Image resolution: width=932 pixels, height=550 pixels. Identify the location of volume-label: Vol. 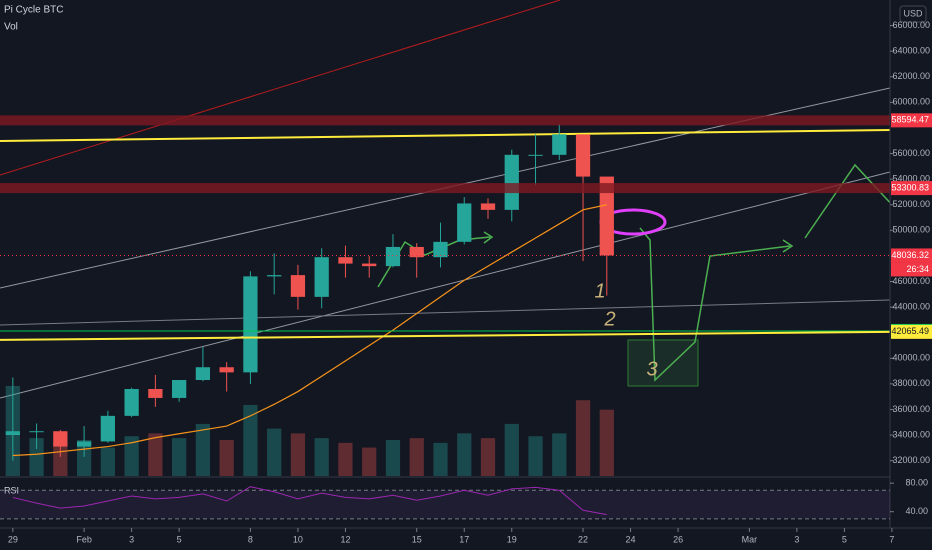
(11, 27).